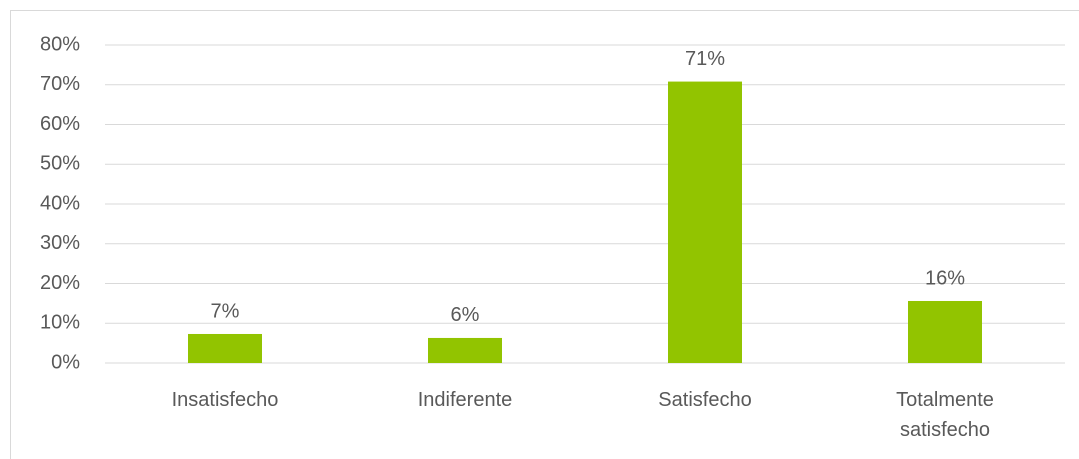  Describe the element at coordinates (60, 323) in the screenshot. I see `y-tick-label: 10%` at that location.